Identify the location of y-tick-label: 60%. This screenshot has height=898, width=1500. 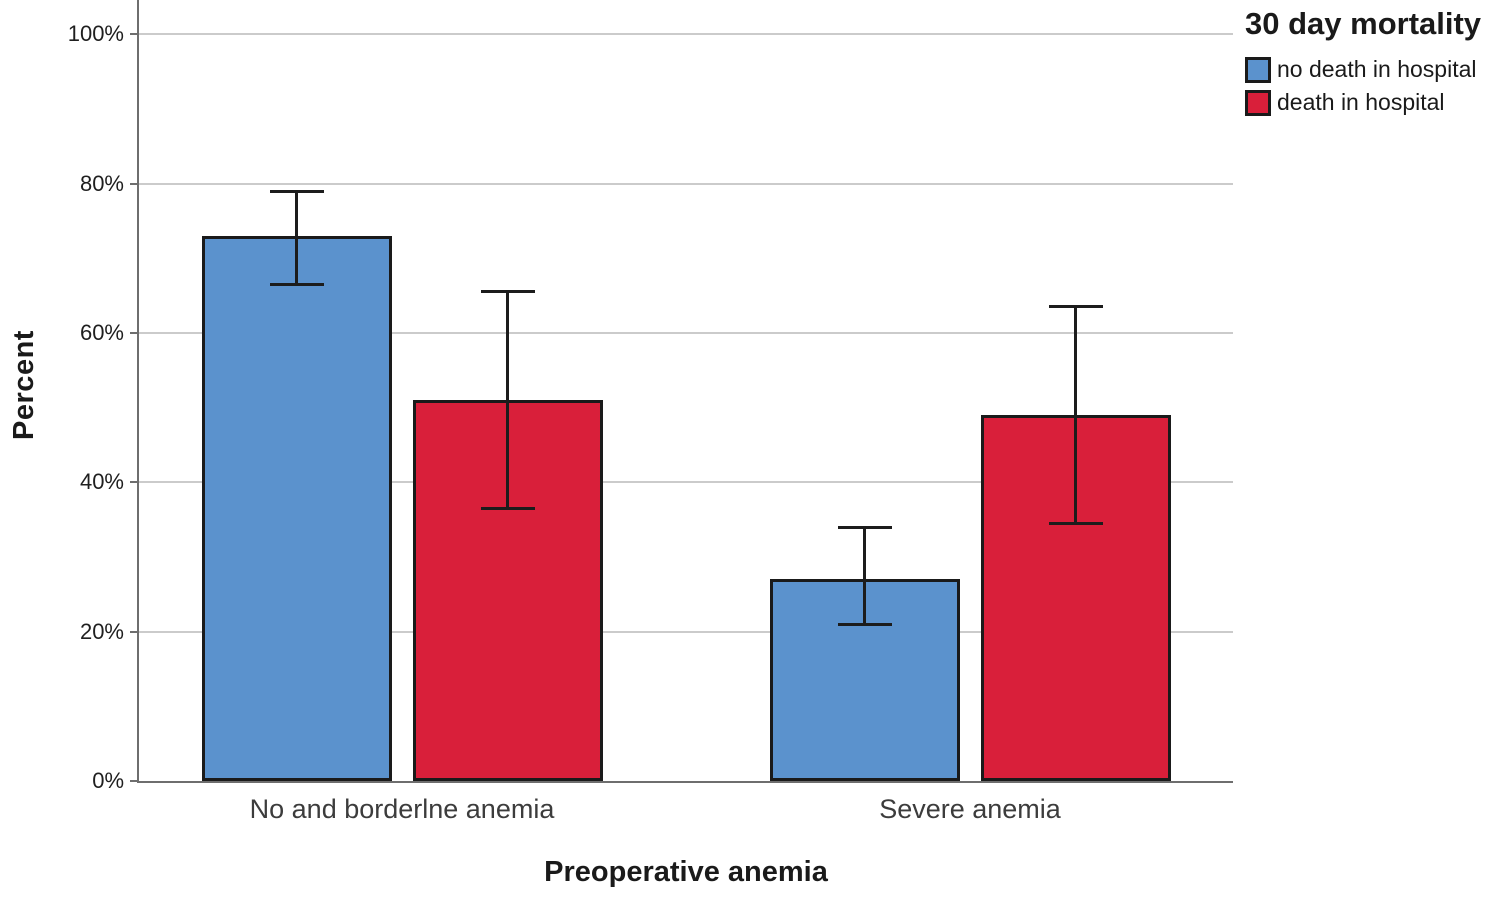
(101, 332).